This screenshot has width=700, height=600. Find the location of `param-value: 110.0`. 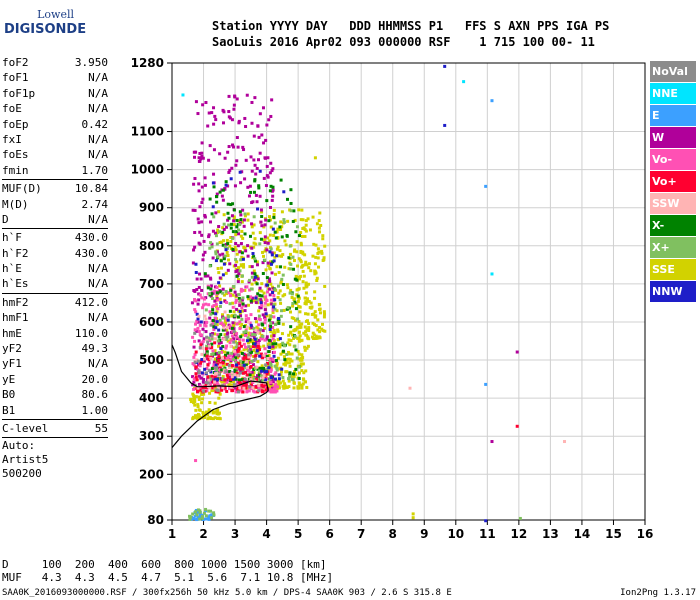

param-value: 110.0 is located at coordinates (91, 333).